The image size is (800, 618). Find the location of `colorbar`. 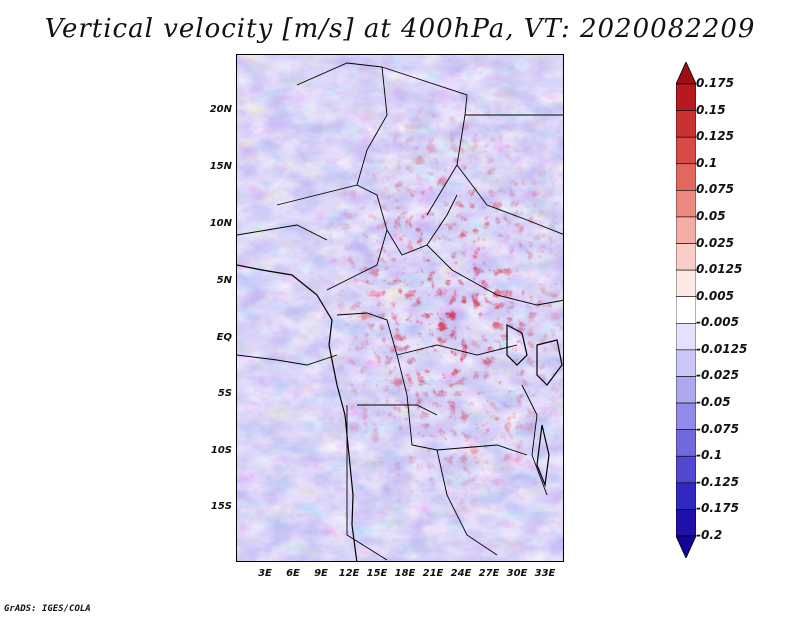

colorbar is located at coordinates (686, 310).